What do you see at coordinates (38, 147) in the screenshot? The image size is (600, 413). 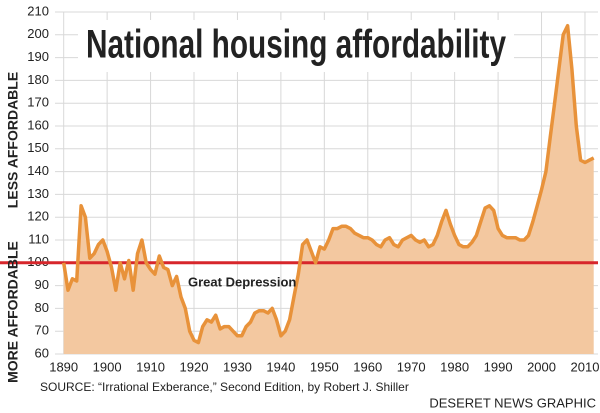 I see `y-tick-label: 150` at bounding box center [38, 147].